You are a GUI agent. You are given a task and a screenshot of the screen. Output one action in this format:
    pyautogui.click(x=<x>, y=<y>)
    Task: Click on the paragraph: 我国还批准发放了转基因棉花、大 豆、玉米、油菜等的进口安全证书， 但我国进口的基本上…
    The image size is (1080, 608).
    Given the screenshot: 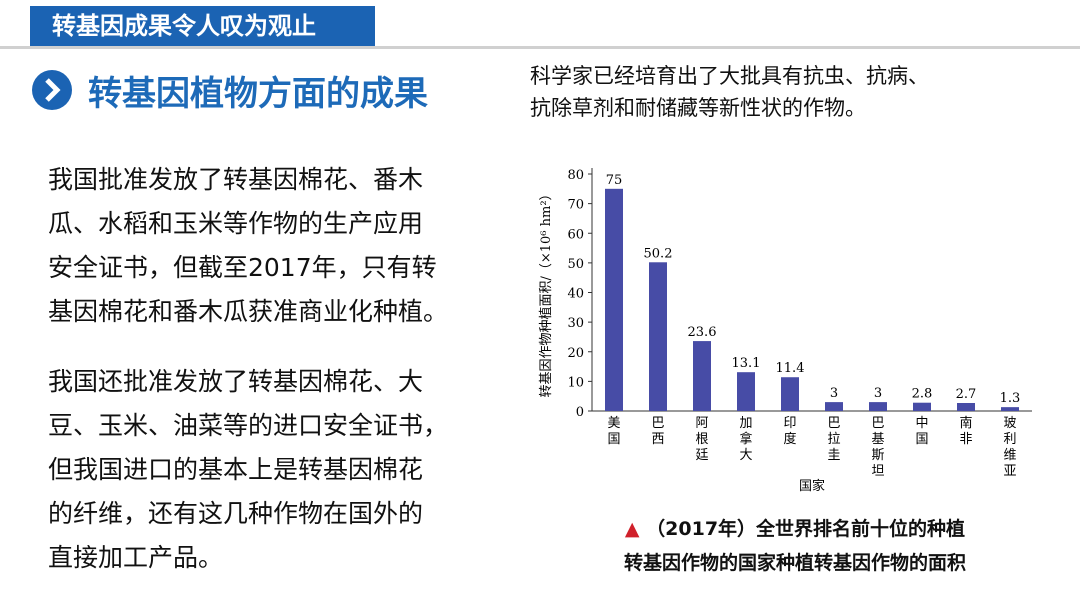 What is the action you would take?
    pyautogui.click(x=248, y=470)
    